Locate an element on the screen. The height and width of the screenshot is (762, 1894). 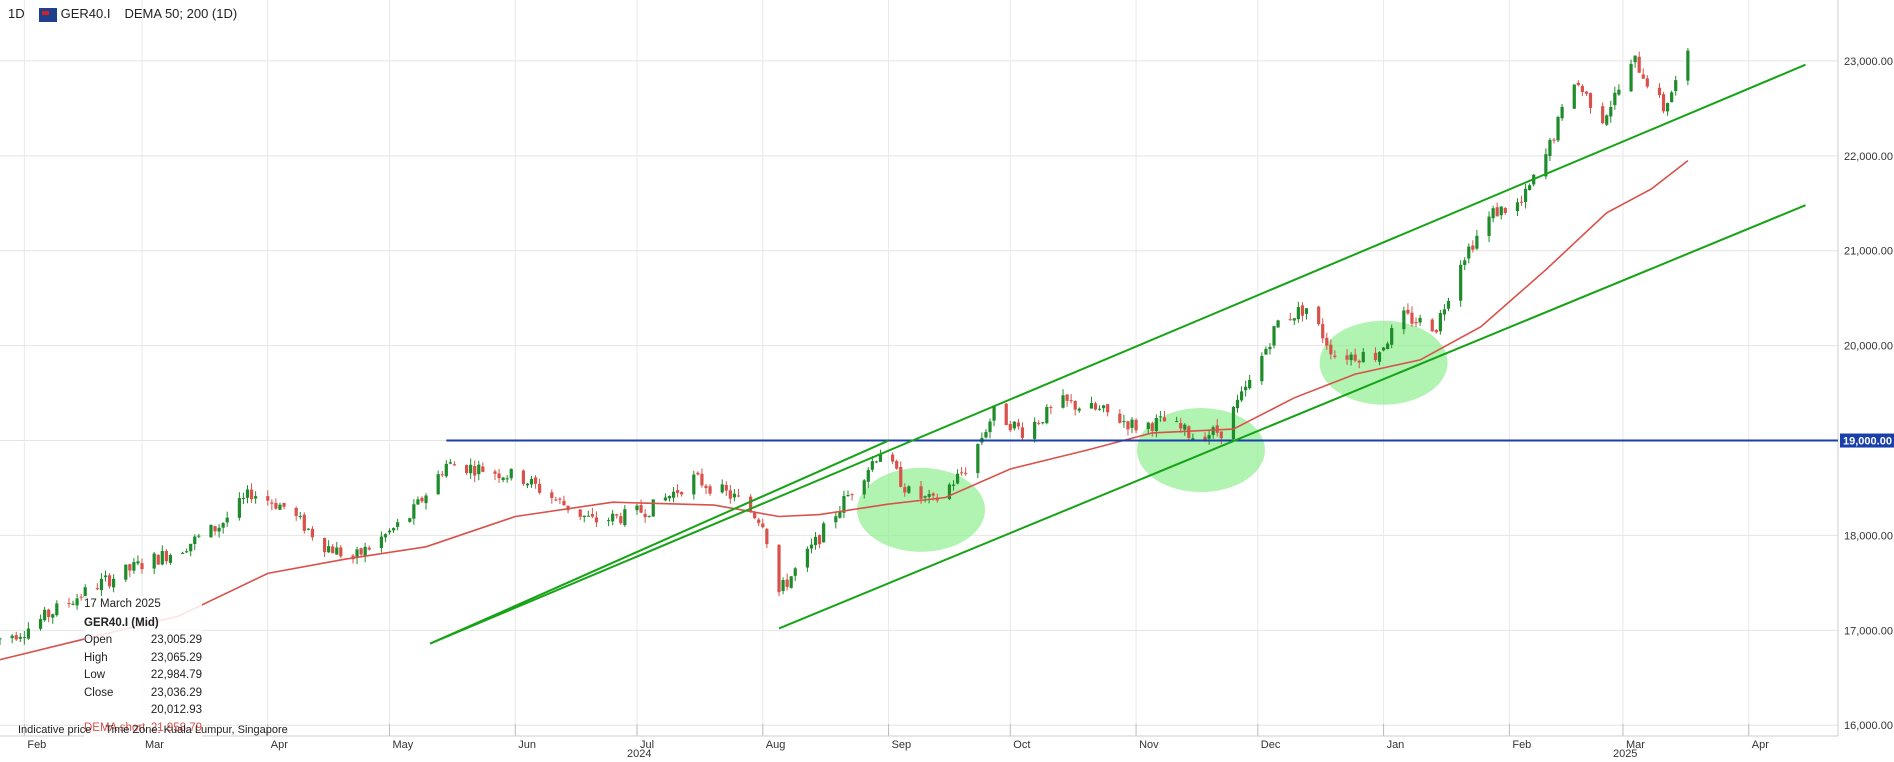
x-tick-label: Apr is located at coordinates (279, 745).